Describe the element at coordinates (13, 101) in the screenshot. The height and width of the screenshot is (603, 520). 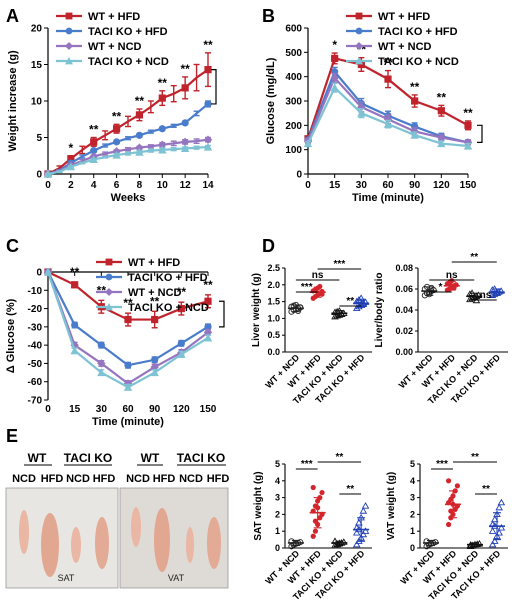
I see `y-axis-label: Weight increase (g)` at that location.